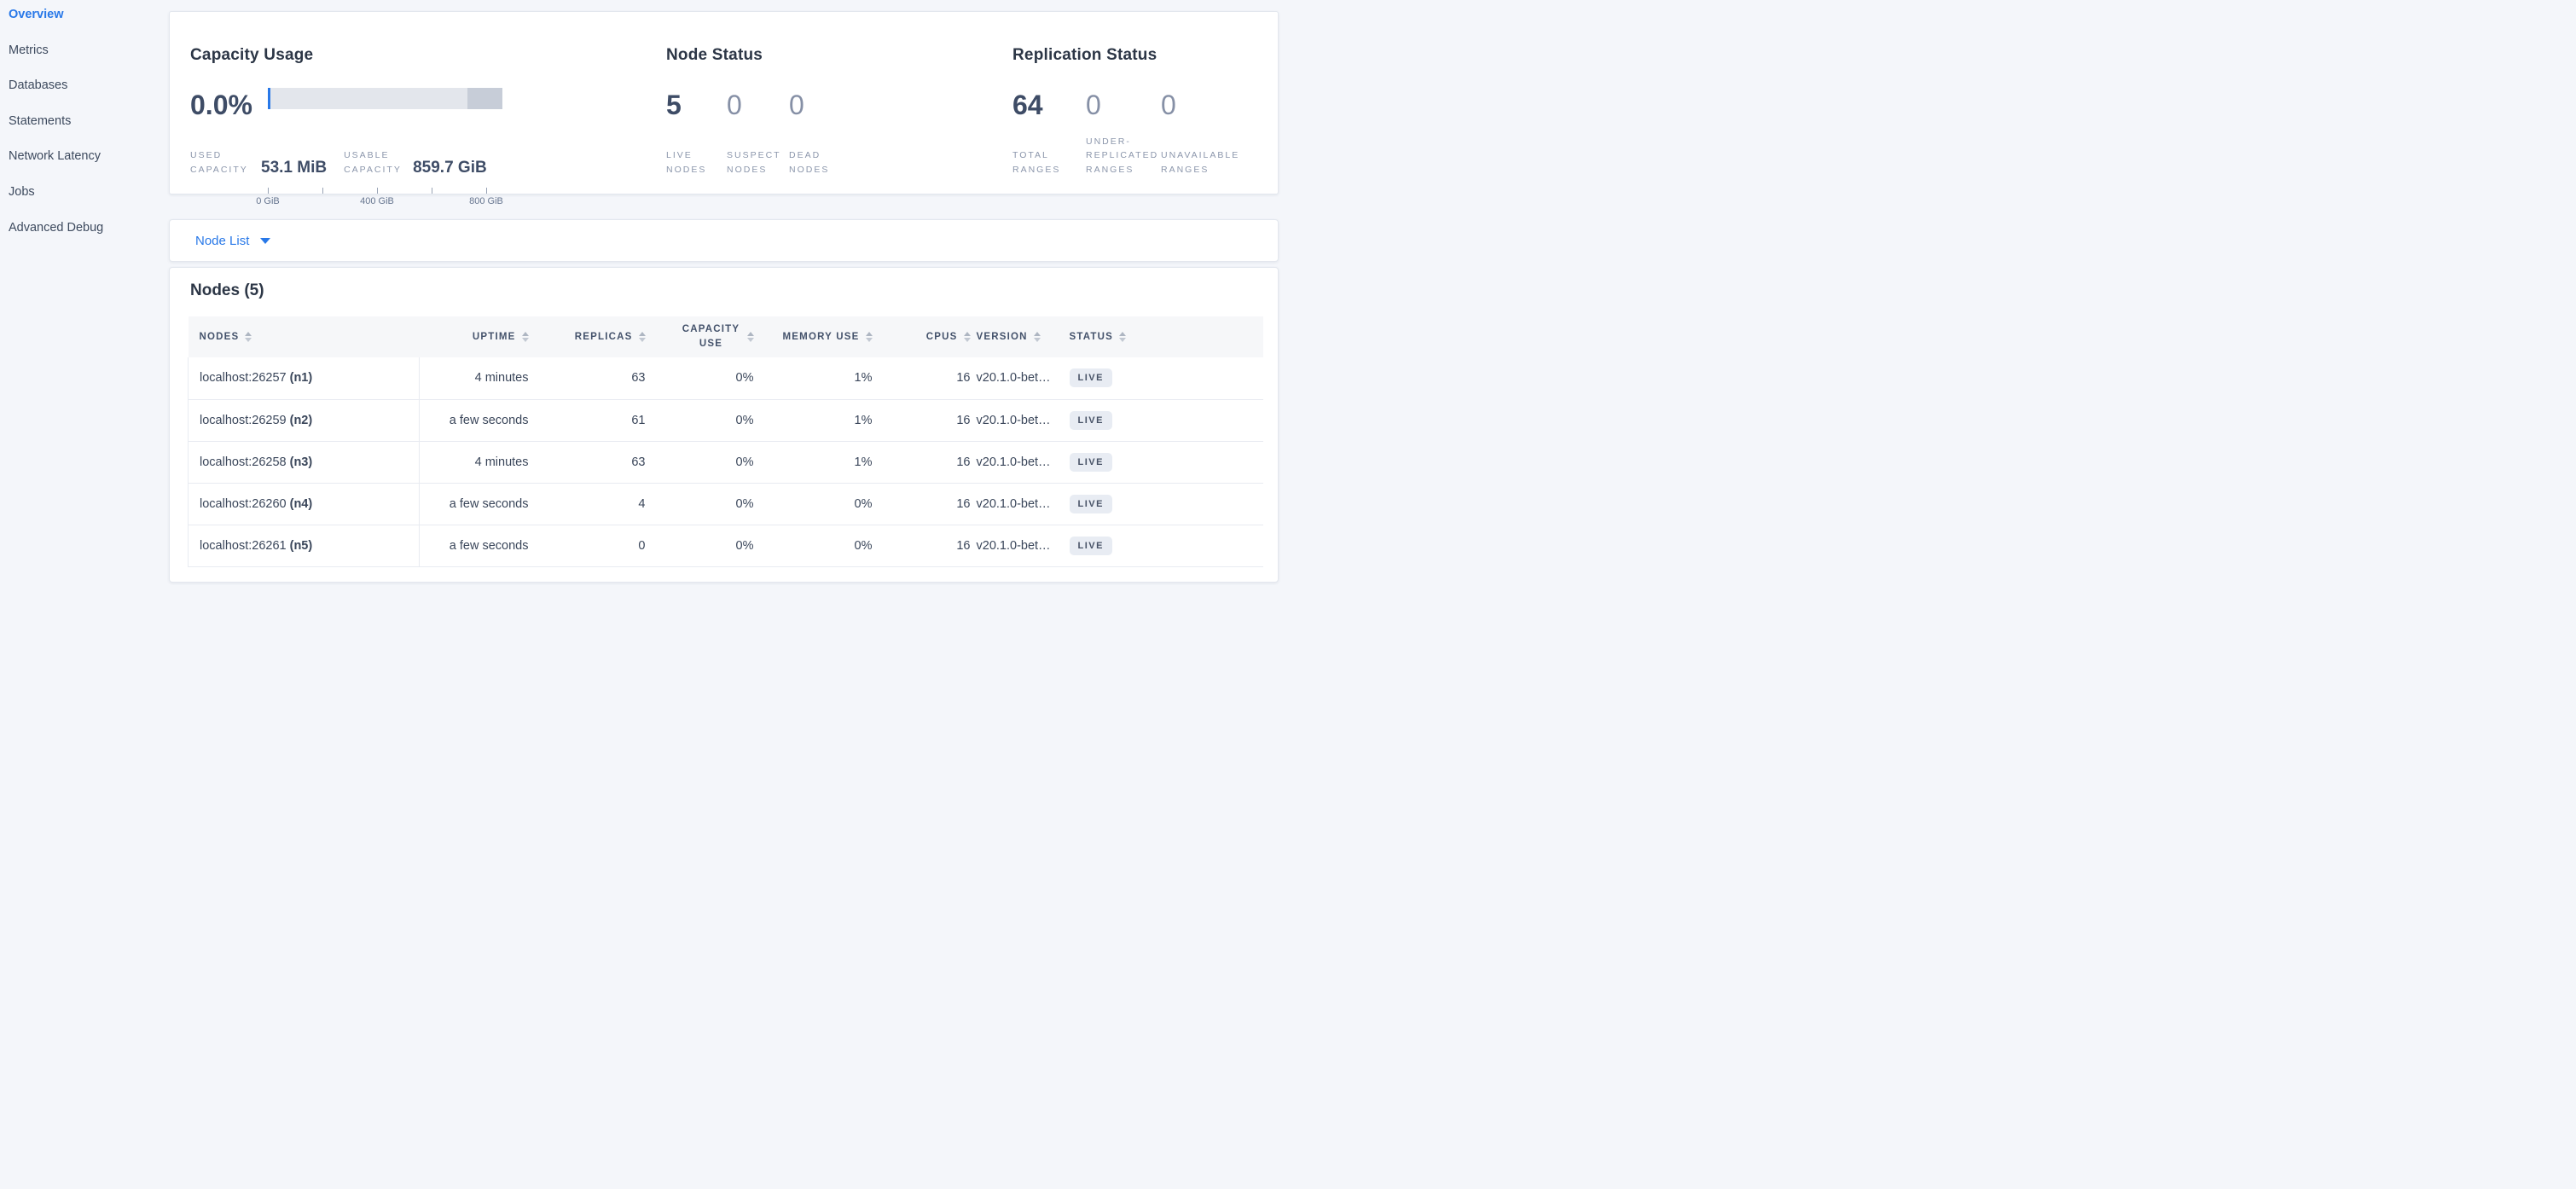 The image size is (2576, 1189). Describe the element at coordinates (1021, 336) in the screenshot. I see `column-header-version: VERSION` at that location.